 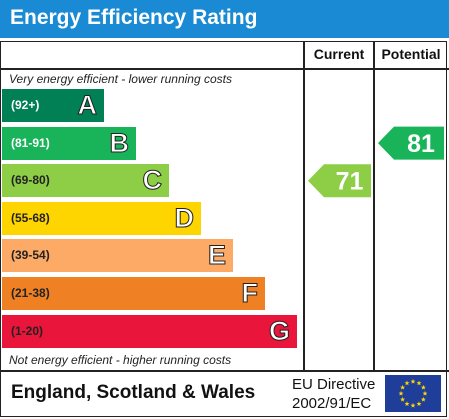 What do you see at coordinates (85, 181) in the screenshot?
I see `band-c: (69-80) C` at bounding box center [85, 181].